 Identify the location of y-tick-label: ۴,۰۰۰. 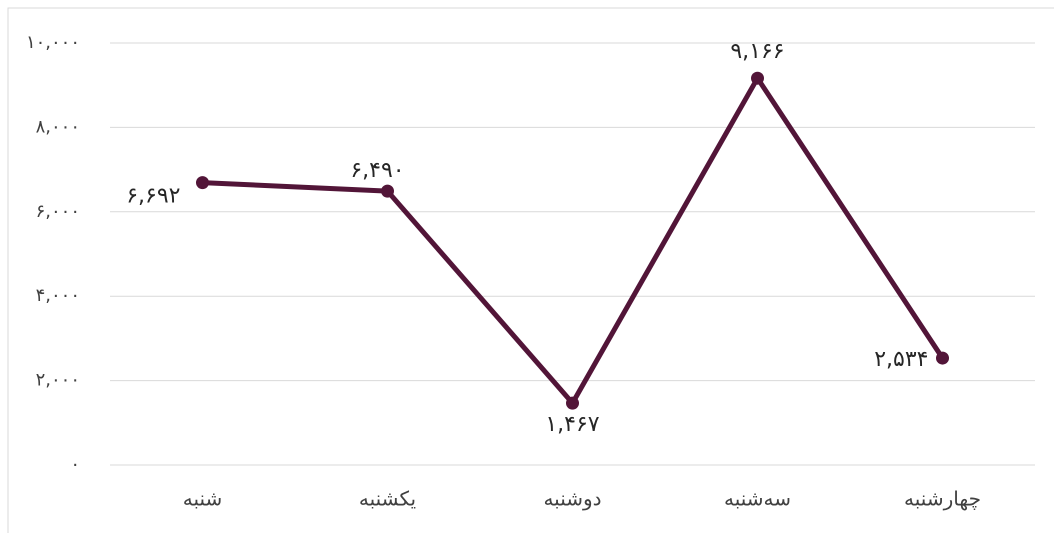
(58, 295).